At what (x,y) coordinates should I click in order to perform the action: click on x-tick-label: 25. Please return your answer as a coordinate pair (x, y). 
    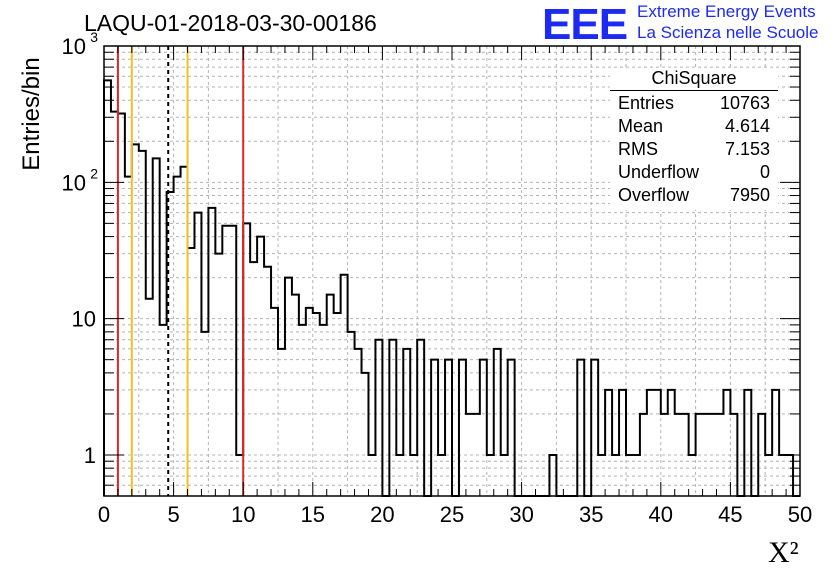
    Looking at the image, I should click on (452, 514).